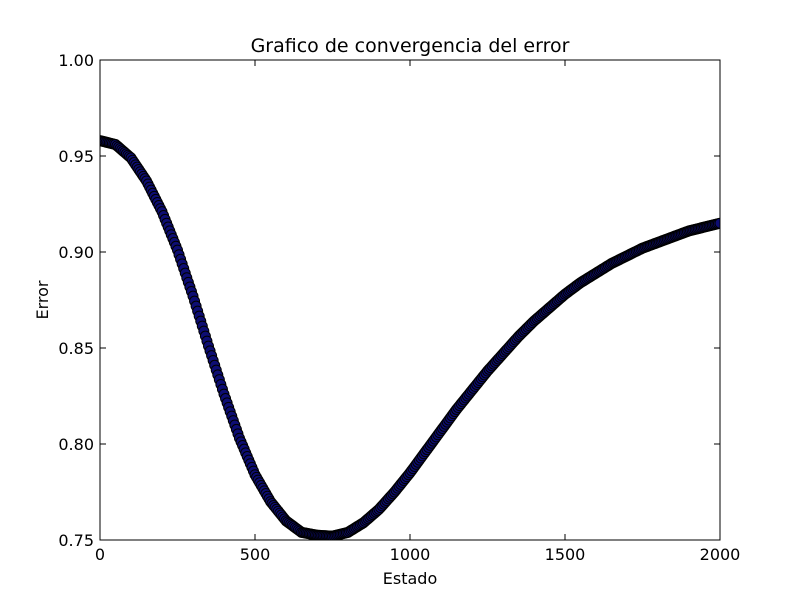  I want to click on chart-title: Grafico de convergencia del error, so click(410, 46).